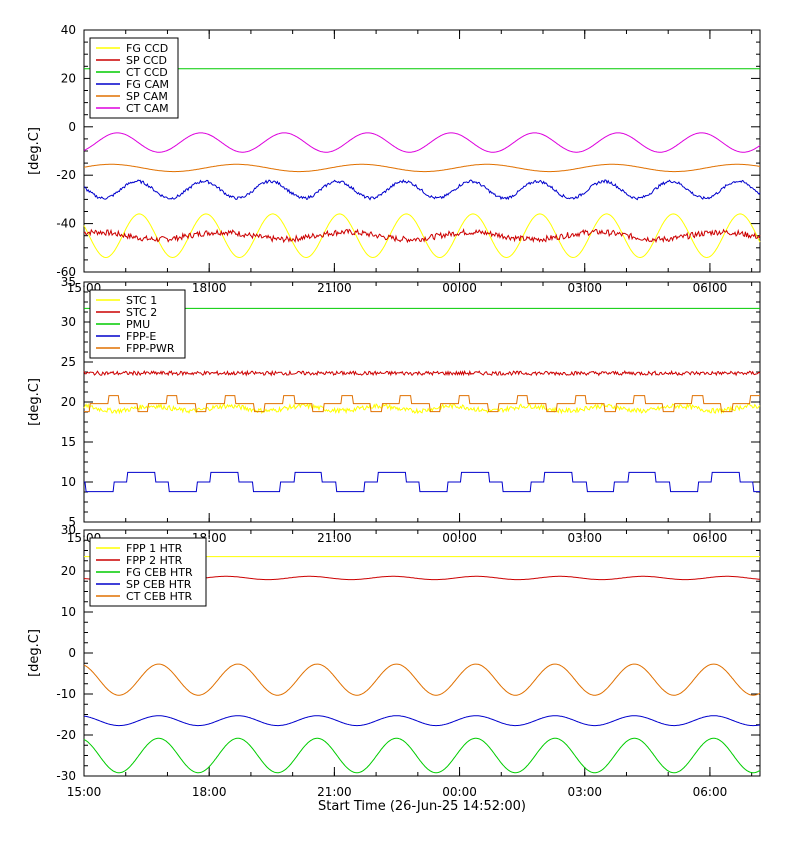 This screenshot has height=850, width=800. What do you see at coordinates (147, 48) in the screenshot?
I see `legend-label: FG CCD` at bounding box center [147, 48].